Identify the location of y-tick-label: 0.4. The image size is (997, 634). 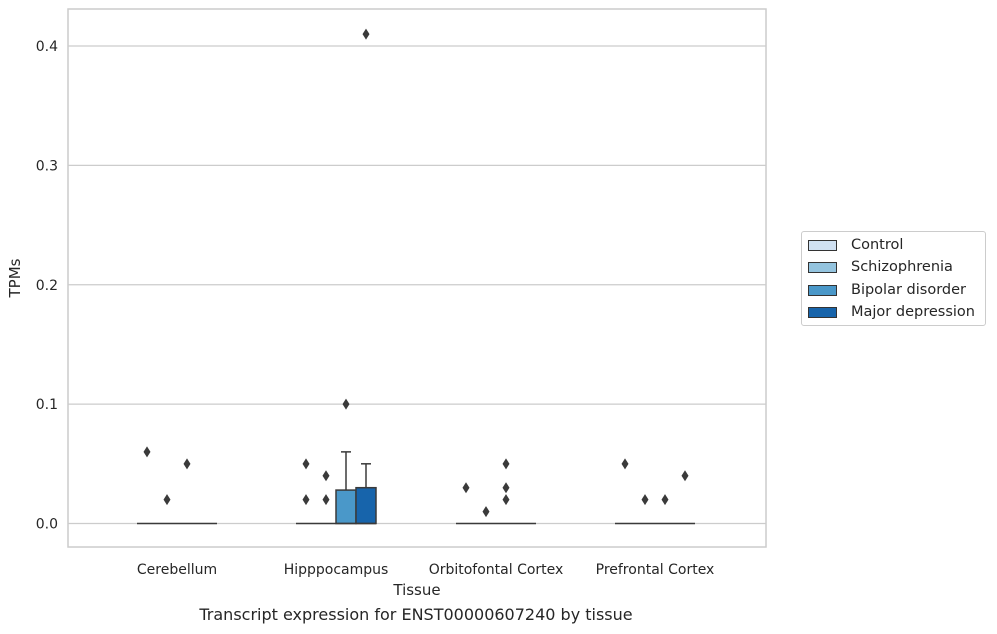
(47, 47).